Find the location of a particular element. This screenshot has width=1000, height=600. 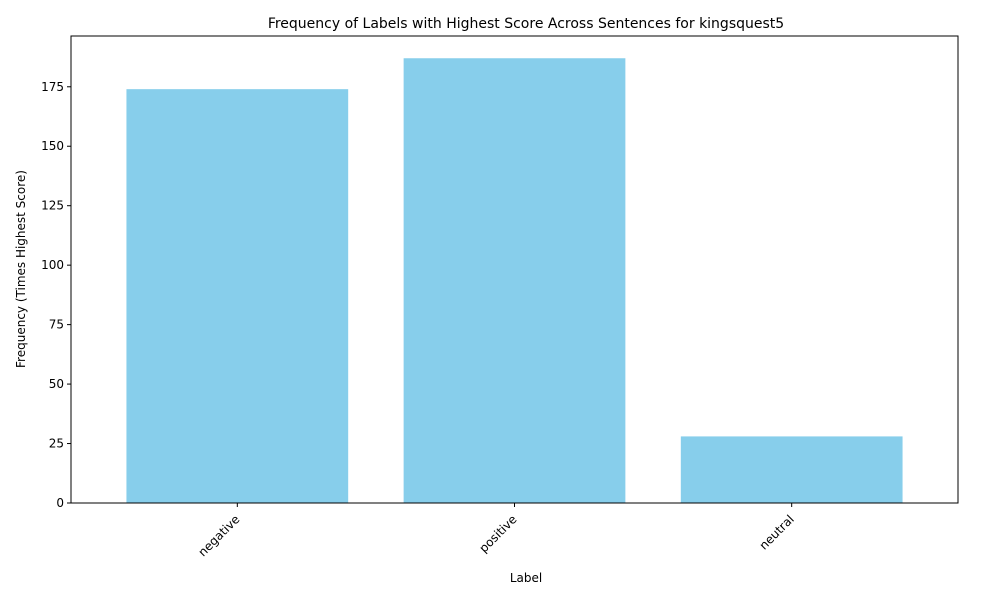

y-tick-label: 25 is located at coordinates (56, 444).